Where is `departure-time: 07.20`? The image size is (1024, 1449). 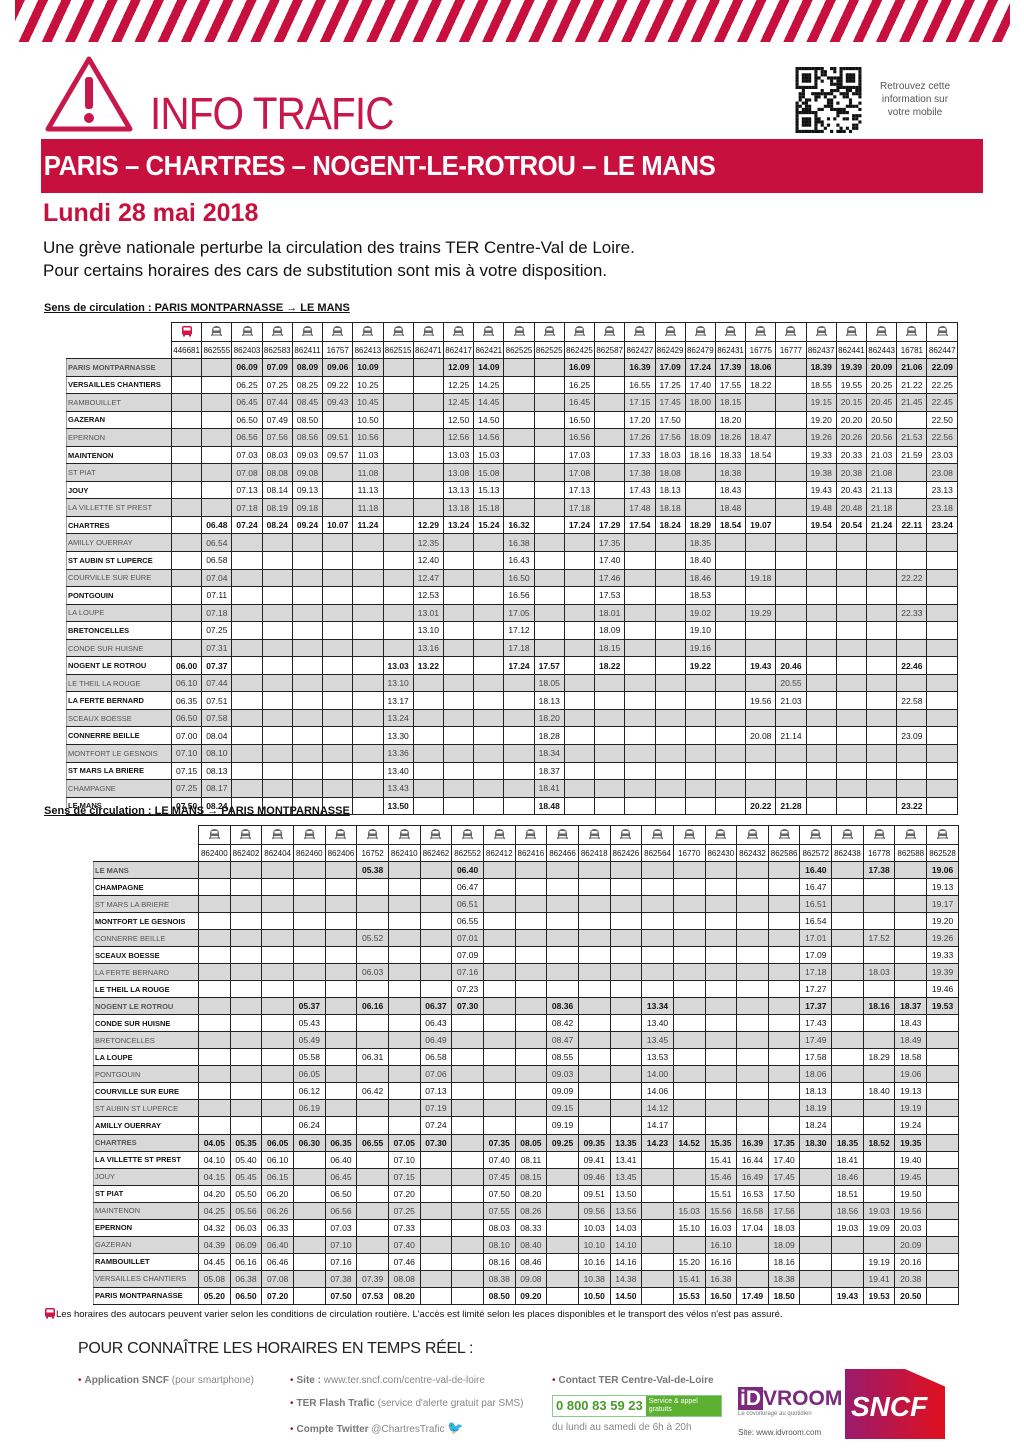 departure-time: 07.20 is located at coordinates (277, 1295).